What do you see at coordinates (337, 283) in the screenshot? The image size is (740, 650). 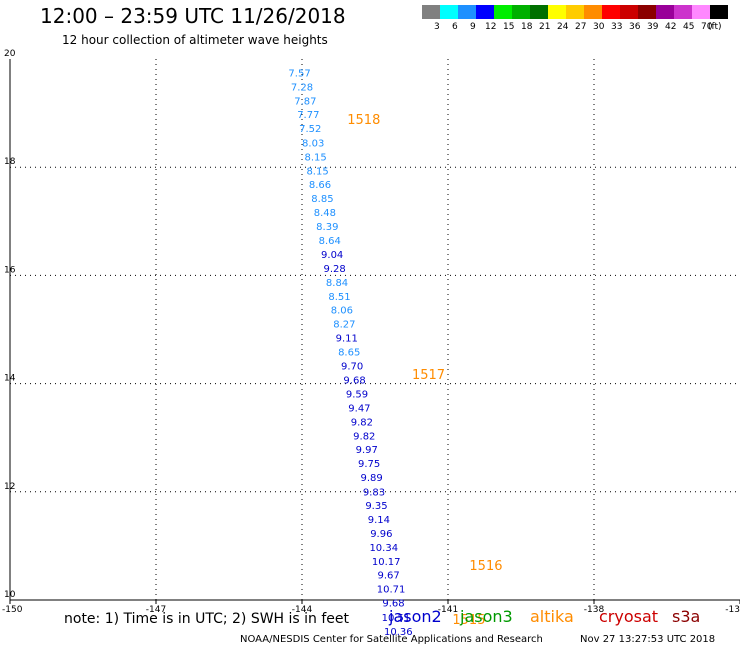 I see `wave-height-label: 8.84` at bounding box center [337, 283].